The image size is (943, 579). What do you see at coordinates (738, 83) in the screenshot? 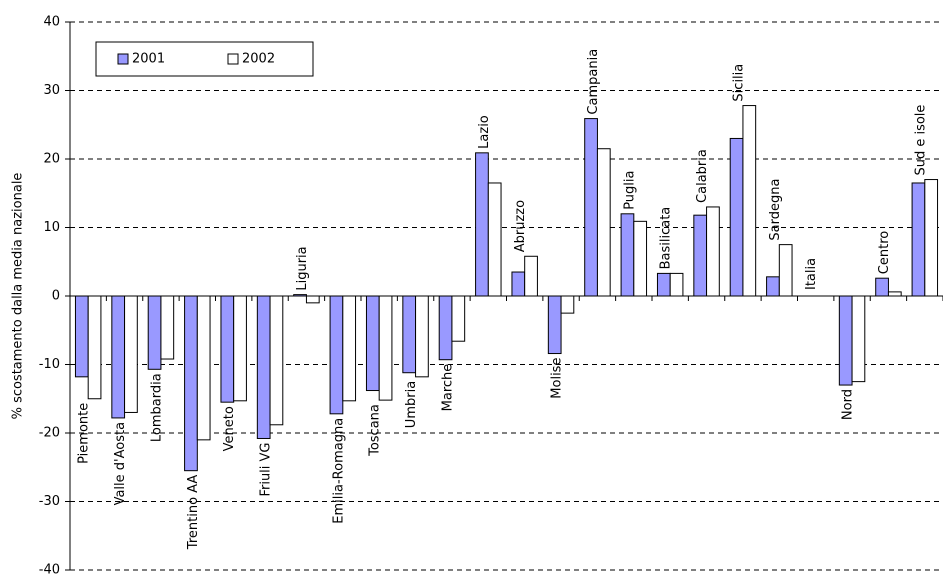
I see `category-label: Sicilia` at bounding box center [738, 83].